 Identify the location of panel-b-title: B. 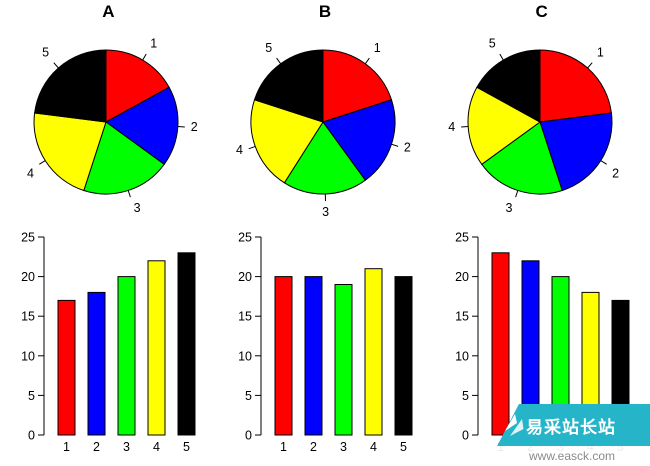
(325, 11).